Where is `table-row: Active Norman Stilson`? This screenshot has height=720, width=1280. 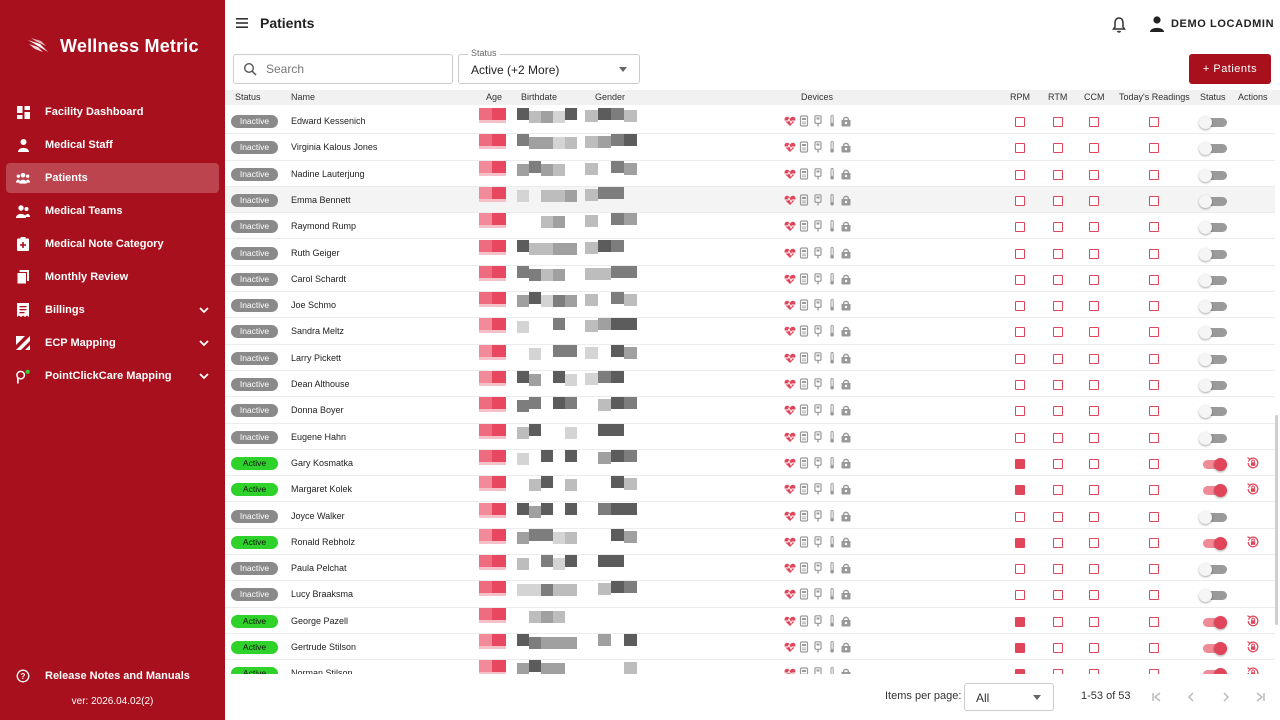 table-row: Active Norman Stilson is located at coordinates (750, 667).